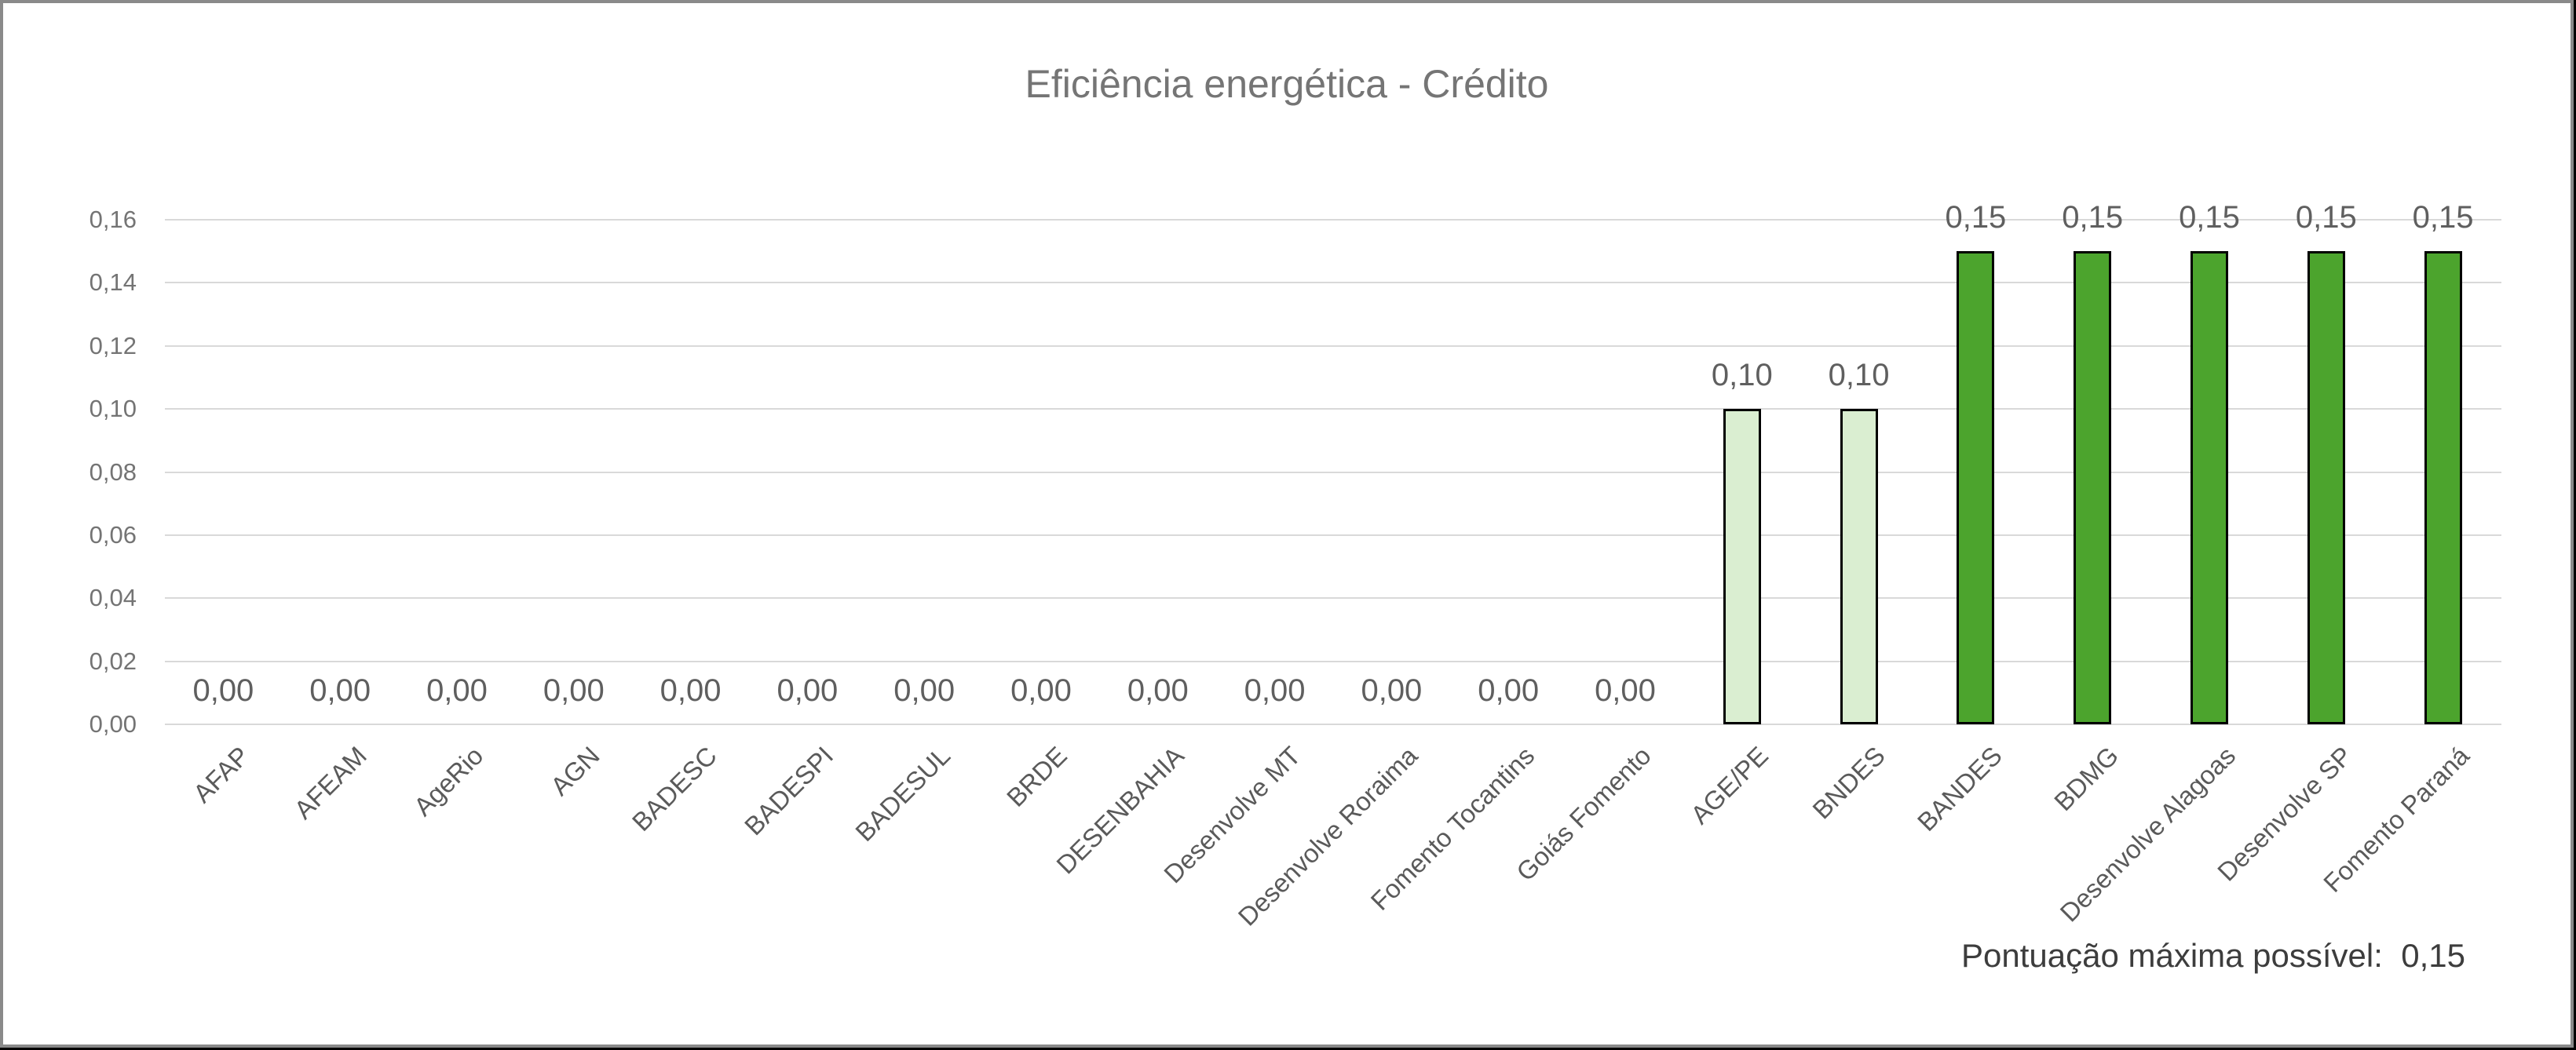 This screenshot has width=2576, height=1050. What do you see at coordinates (575, 771) in the screenshot?
I see `category-label: AGN` at bounding box center [575, 771].